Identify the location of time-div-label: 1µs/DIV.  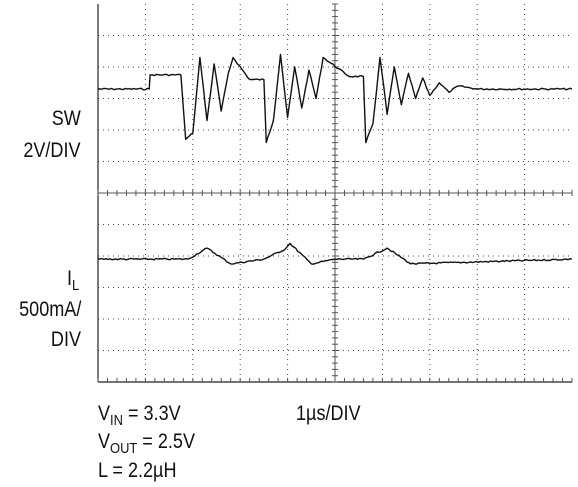
(328, 413).